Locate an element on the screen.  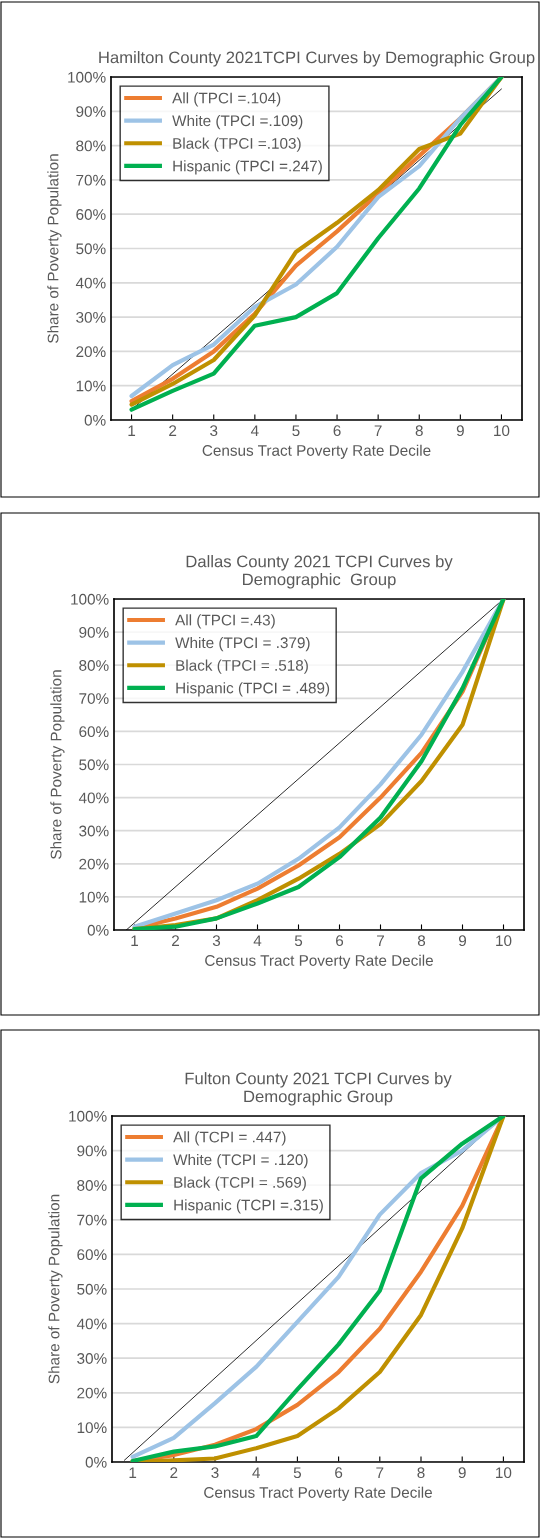
legend-label: All (TPCI =.104) is located at coordinates (226, 99).